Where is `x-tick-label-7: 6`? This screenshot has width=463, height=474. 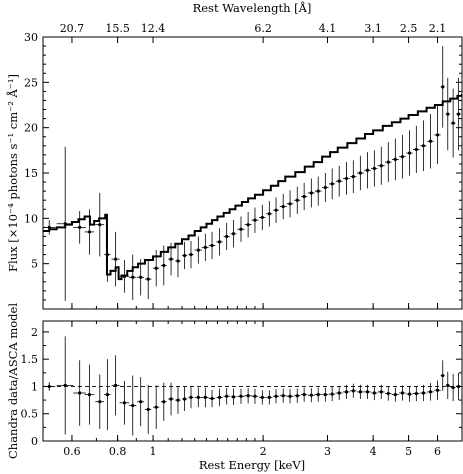 x-tick-label-7: 6 is located at coordinates (437, 451).